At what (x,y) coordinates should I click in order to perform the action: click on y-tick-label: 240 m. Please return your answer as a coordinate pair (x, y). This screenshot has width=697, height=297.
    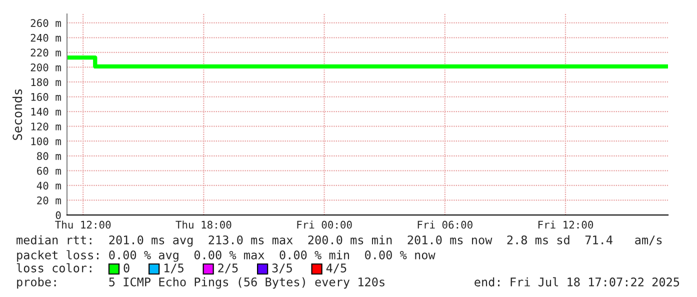
    Looking at the image, I should click on (45, 38).